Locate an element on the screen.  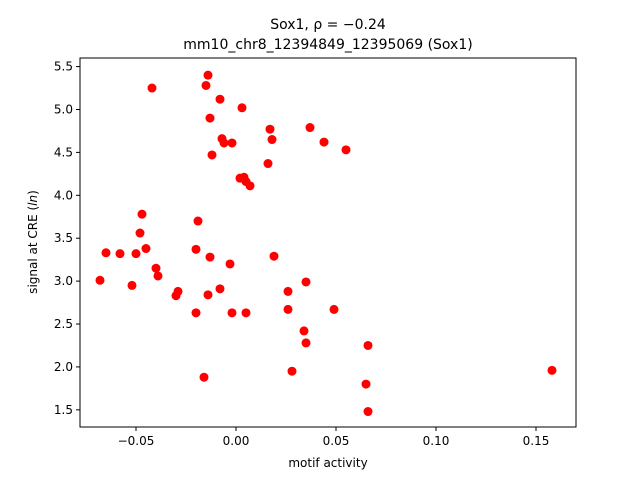
x-tick-label: −0.05 is located at coordinates (136, 441).